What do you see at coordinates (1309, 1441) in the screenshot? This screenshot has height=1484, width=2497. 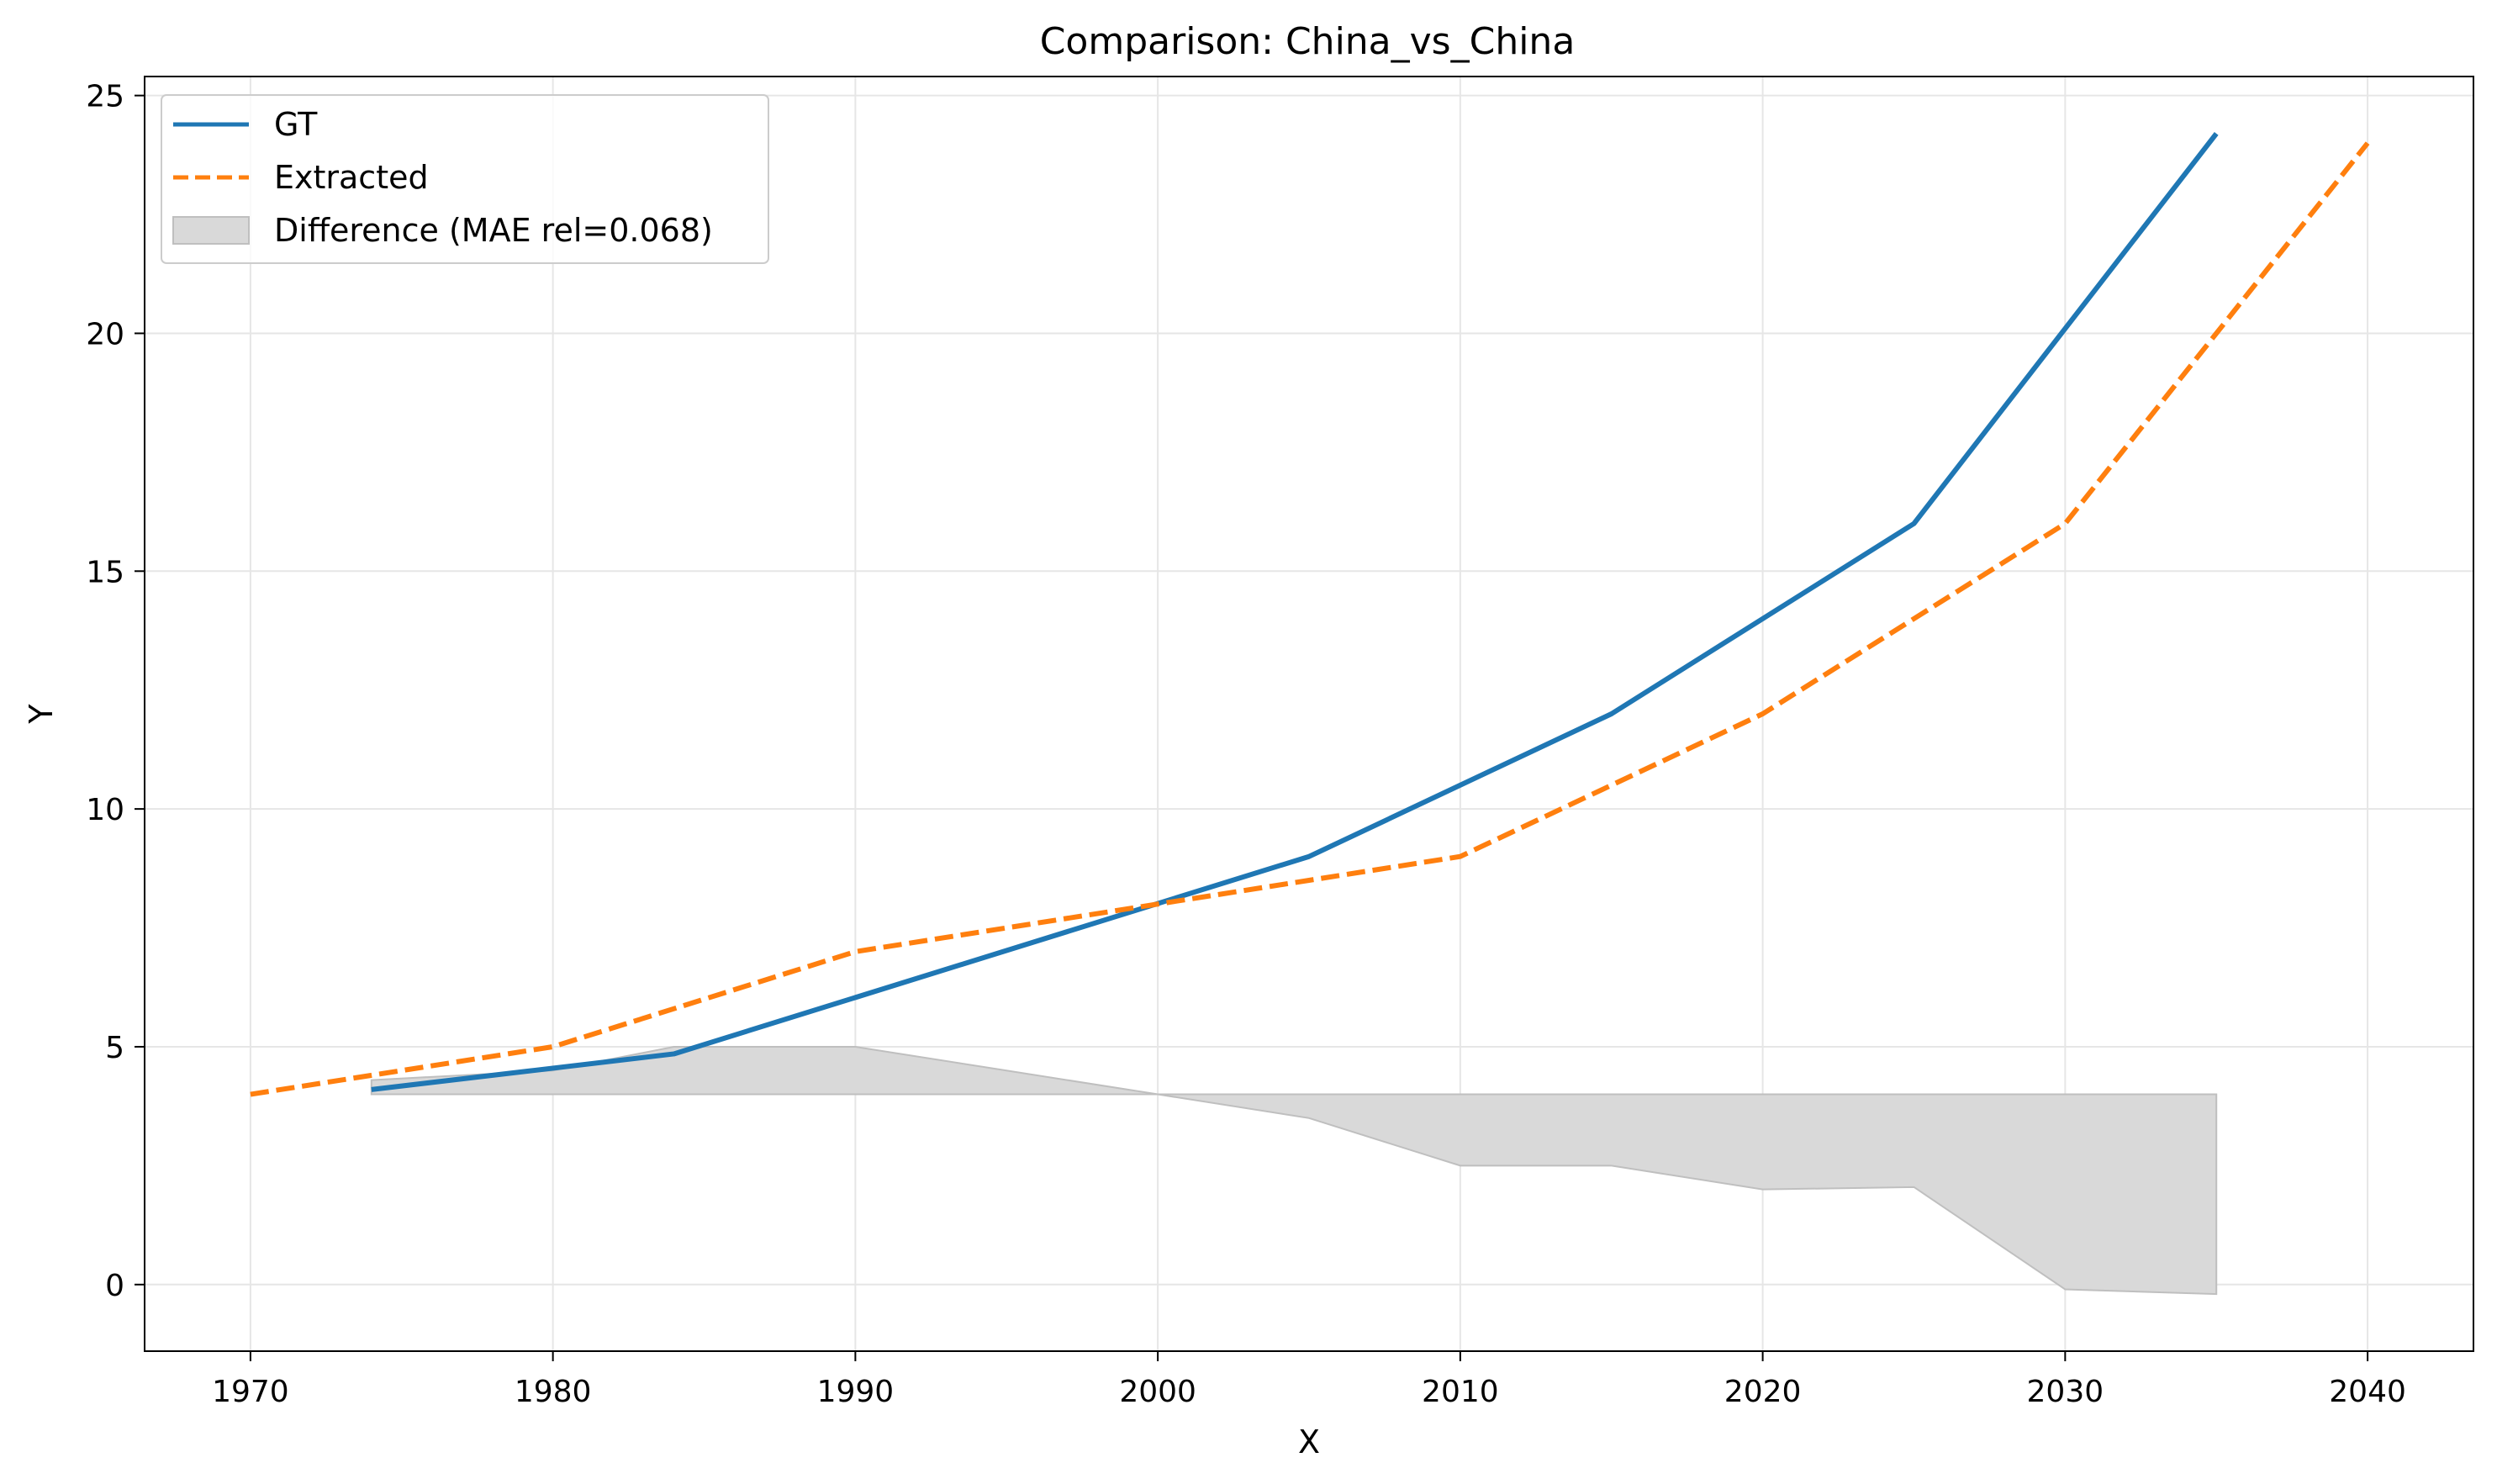 I see `x-axis-label: X` at bounding box center [1309, 1441].